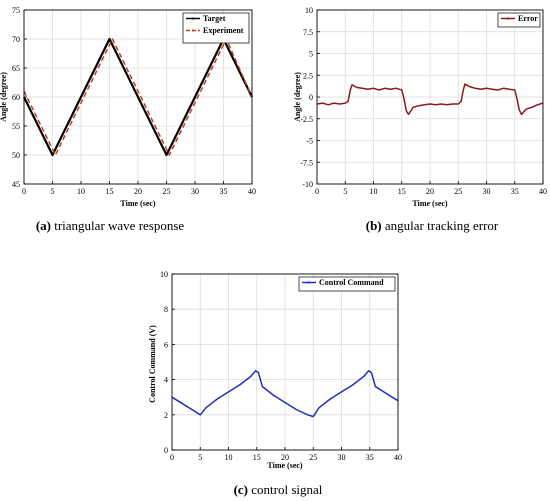 The width and height of the screenshot is (550, 501). What do you see at coordinates (309, 282) in the screenshot?
I see `panel-c-legend-marker` at bounding box center [309, 282].